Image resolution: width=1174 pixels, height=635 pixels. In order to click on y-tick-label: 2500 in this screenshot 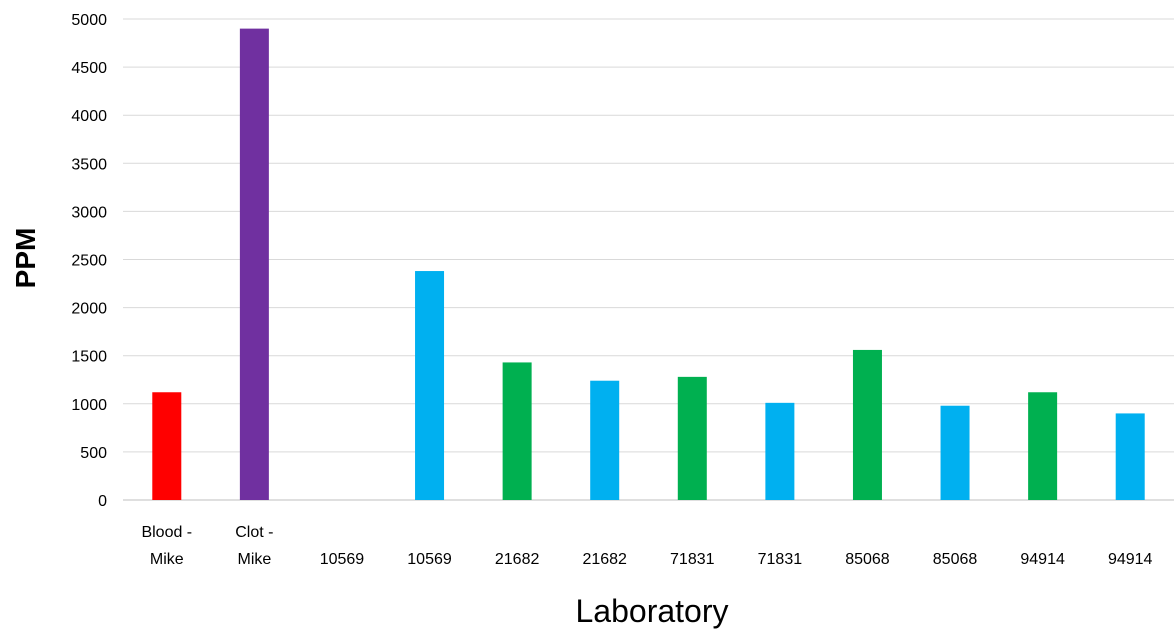, I will do `click(89, 261)`.